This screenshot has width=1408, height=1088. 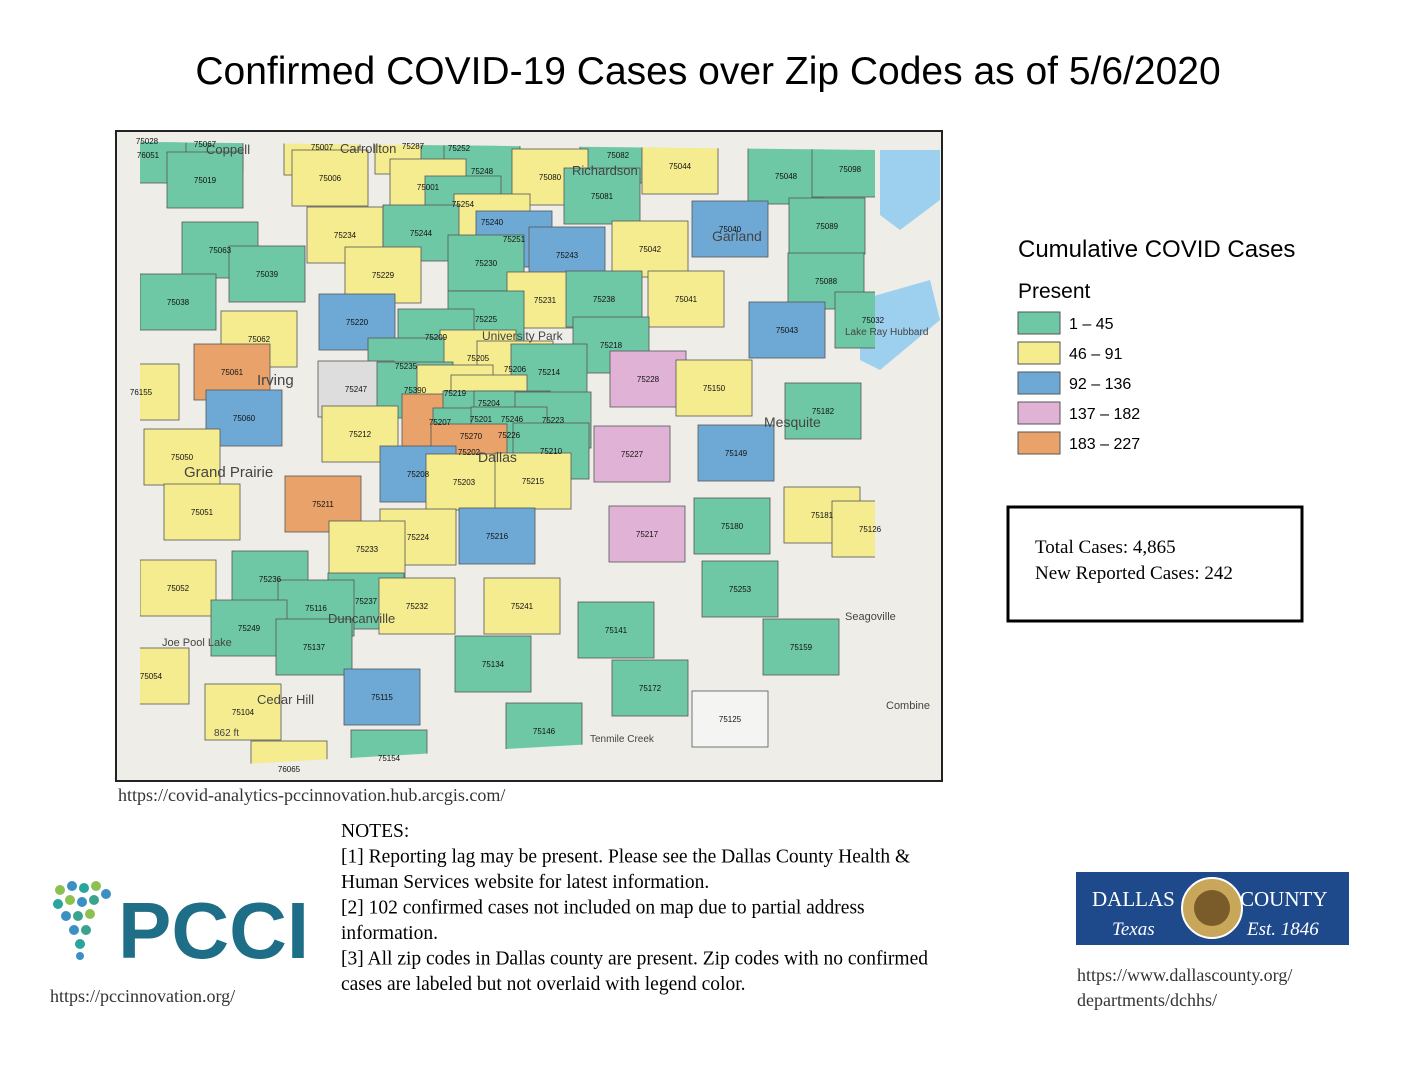 I want to click on county-seal-inner, so click(x=1212, y=908).